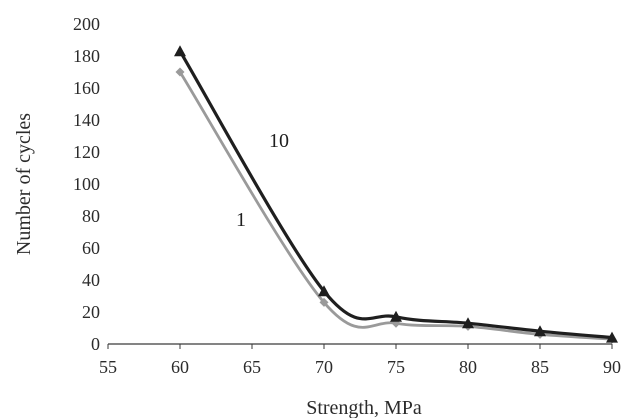 This screenshot has width=625, height=418. What do you see at coordinates (180, 367) in the screenshot?
I see `x-tick-label: 60` at bounding box center [180, 367].